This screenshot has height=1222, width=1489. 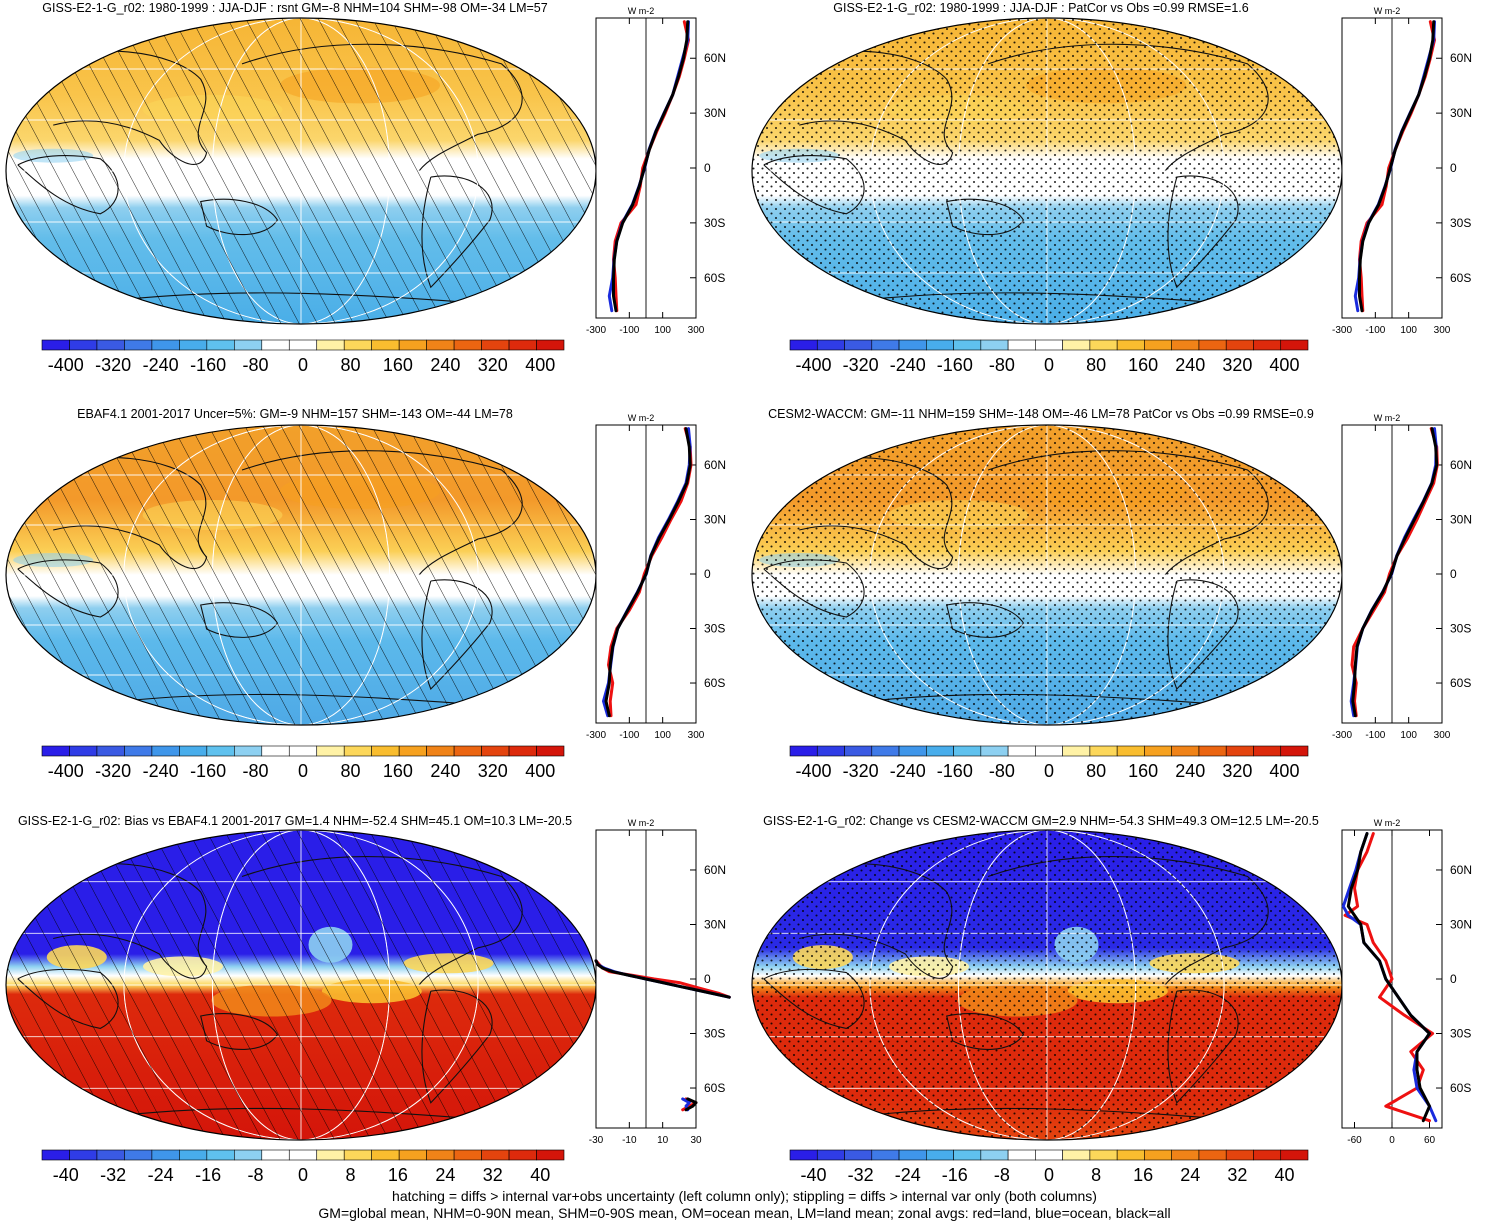 I want to click on colorbar-tick-label: 240, so click(x=1190, y=365).